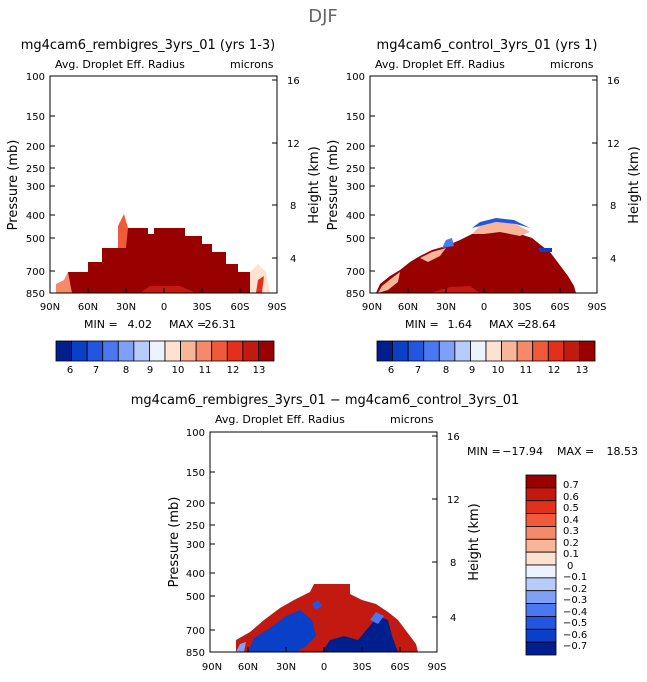 The image size is (647, 682). What do you see at coordinates (13, 185) in the screenshot?
I see `y-axis-label: Pressure (mb)` at bounding box center [13, 185].